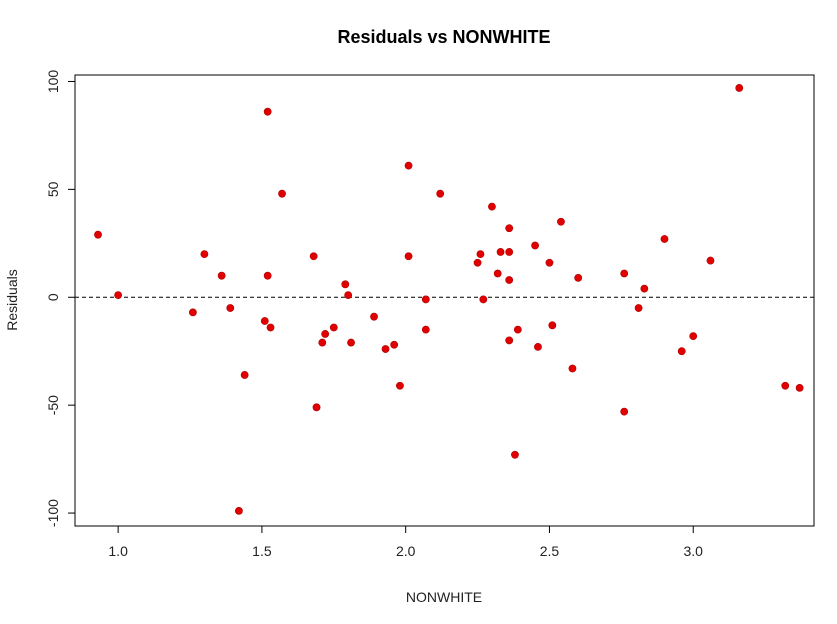 The width and height of the screenshot is (837, 624). Describe the element at coordinates (262, 551) in the screenshot. I see `x-tick-label: 1.5` at that location.